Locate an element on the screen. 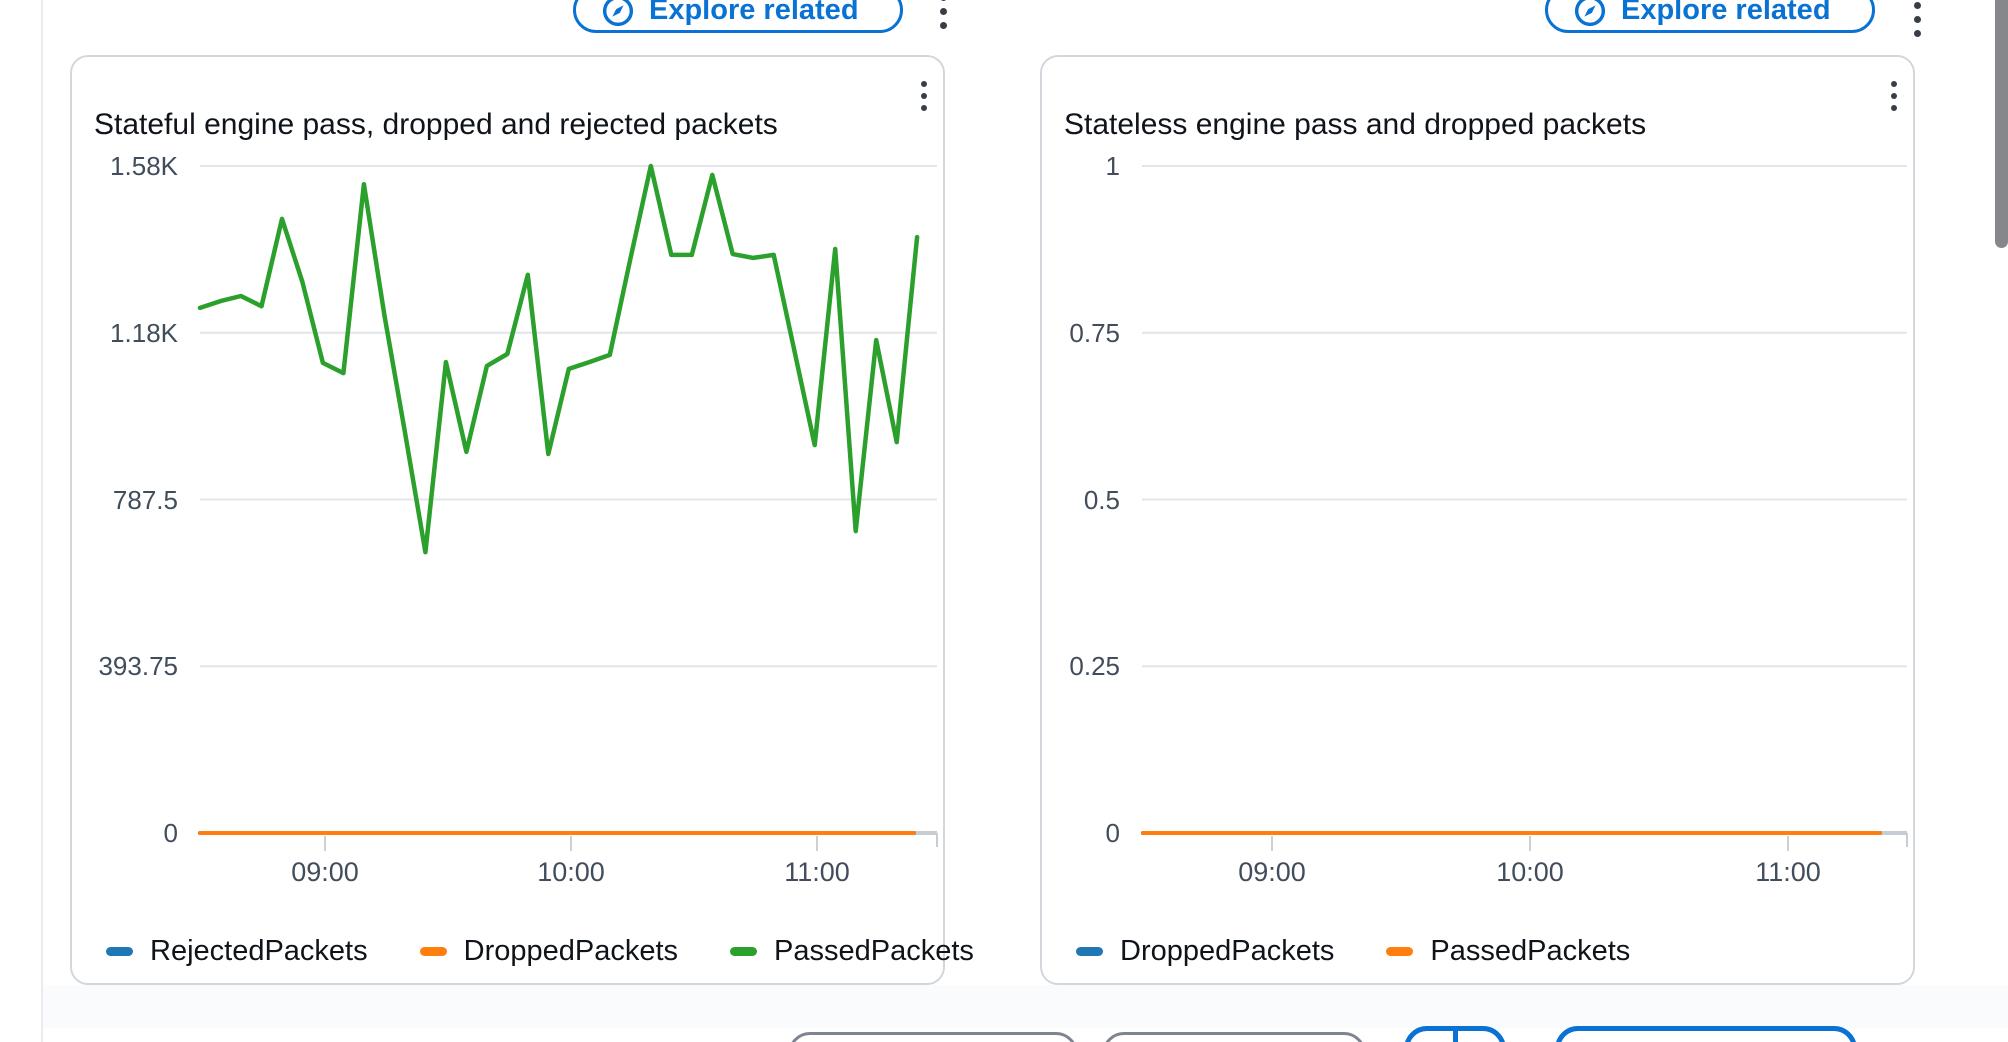 The image size is (2008, 1042). y-axis-label: 787.5 is located at coordinates (145, 499).